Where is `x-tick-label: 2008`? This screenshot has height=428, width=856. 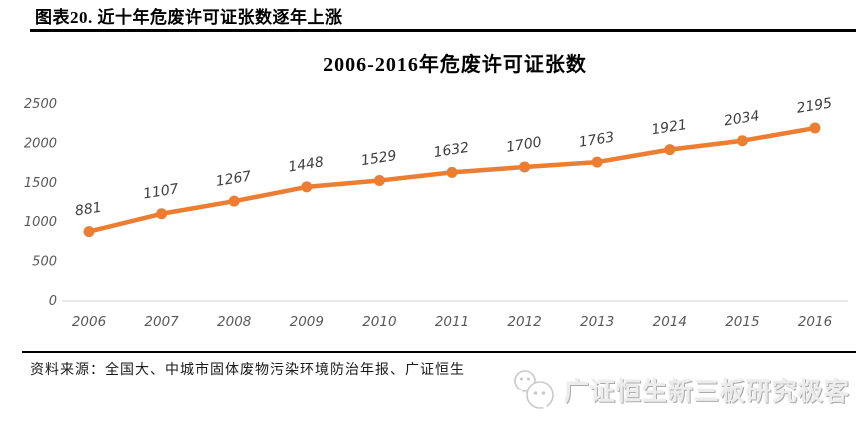 x-tick-label: 2008 is located at coordinates (234, 322).